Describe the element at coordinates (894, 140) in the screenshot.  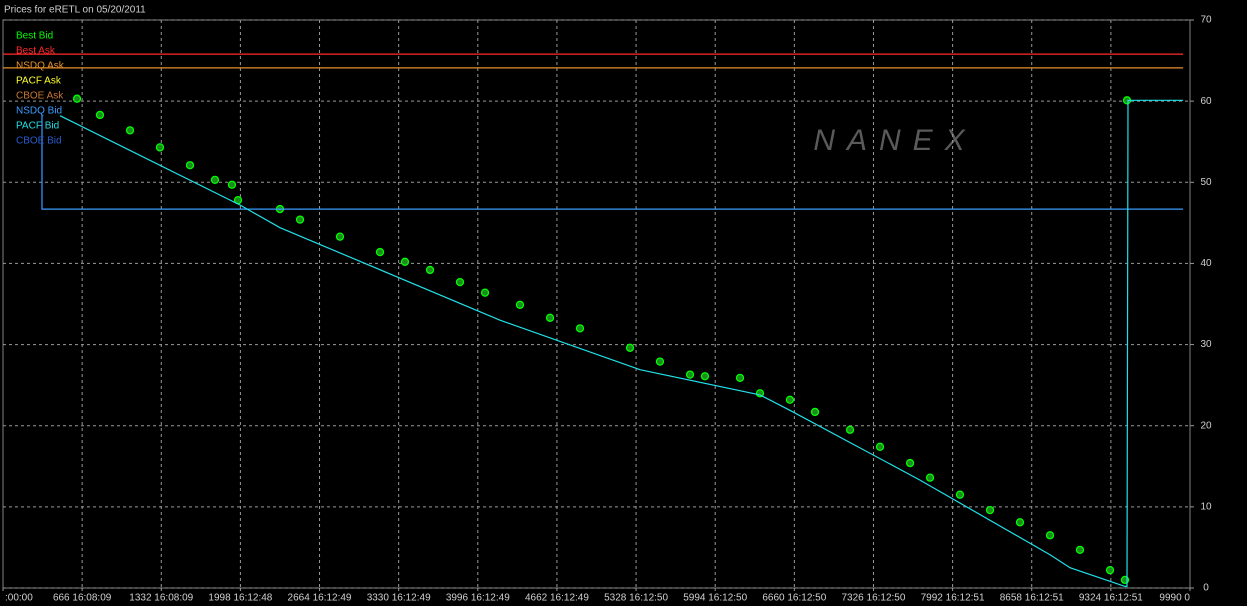
I see `watermark: NANEX` at that location.